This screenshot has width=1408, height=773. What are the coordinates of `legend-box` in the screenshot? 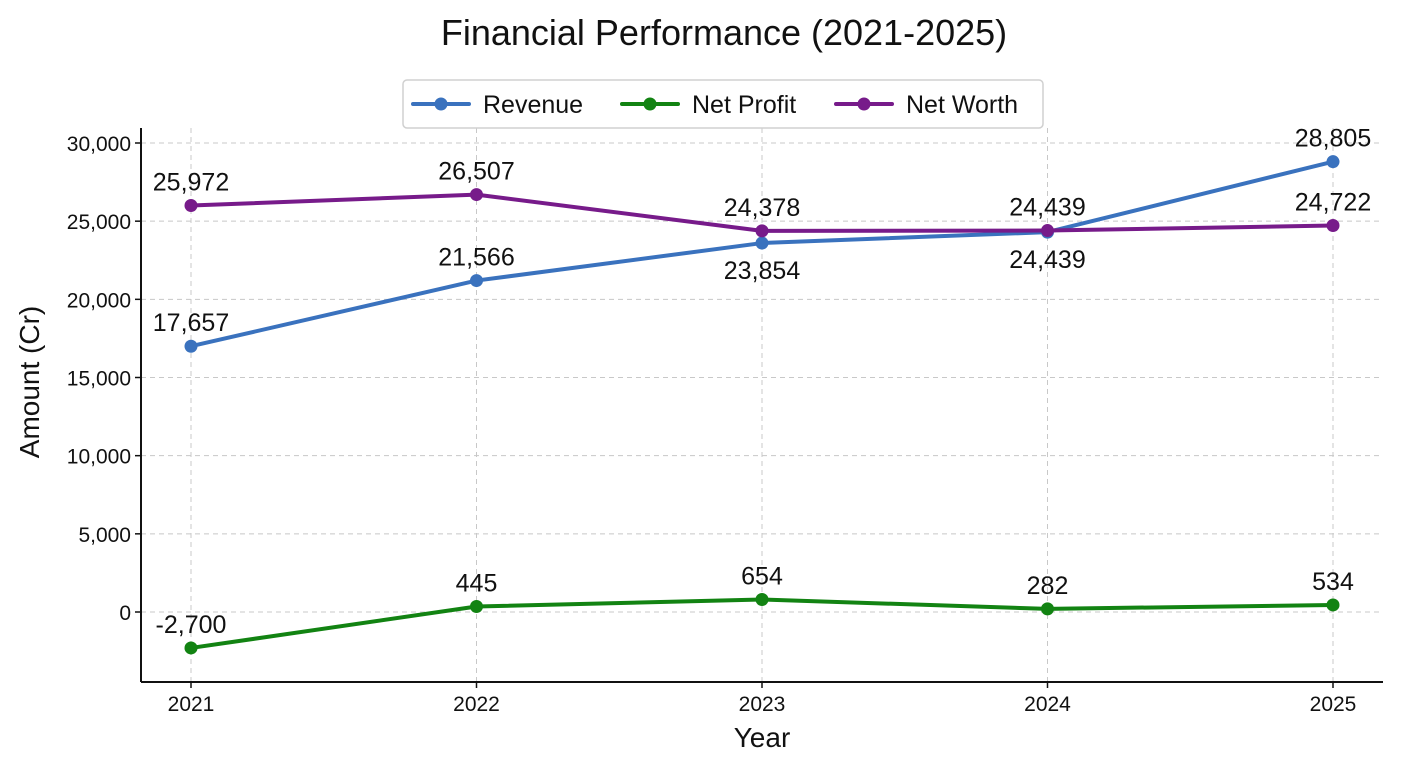 It's located at (723, 104).